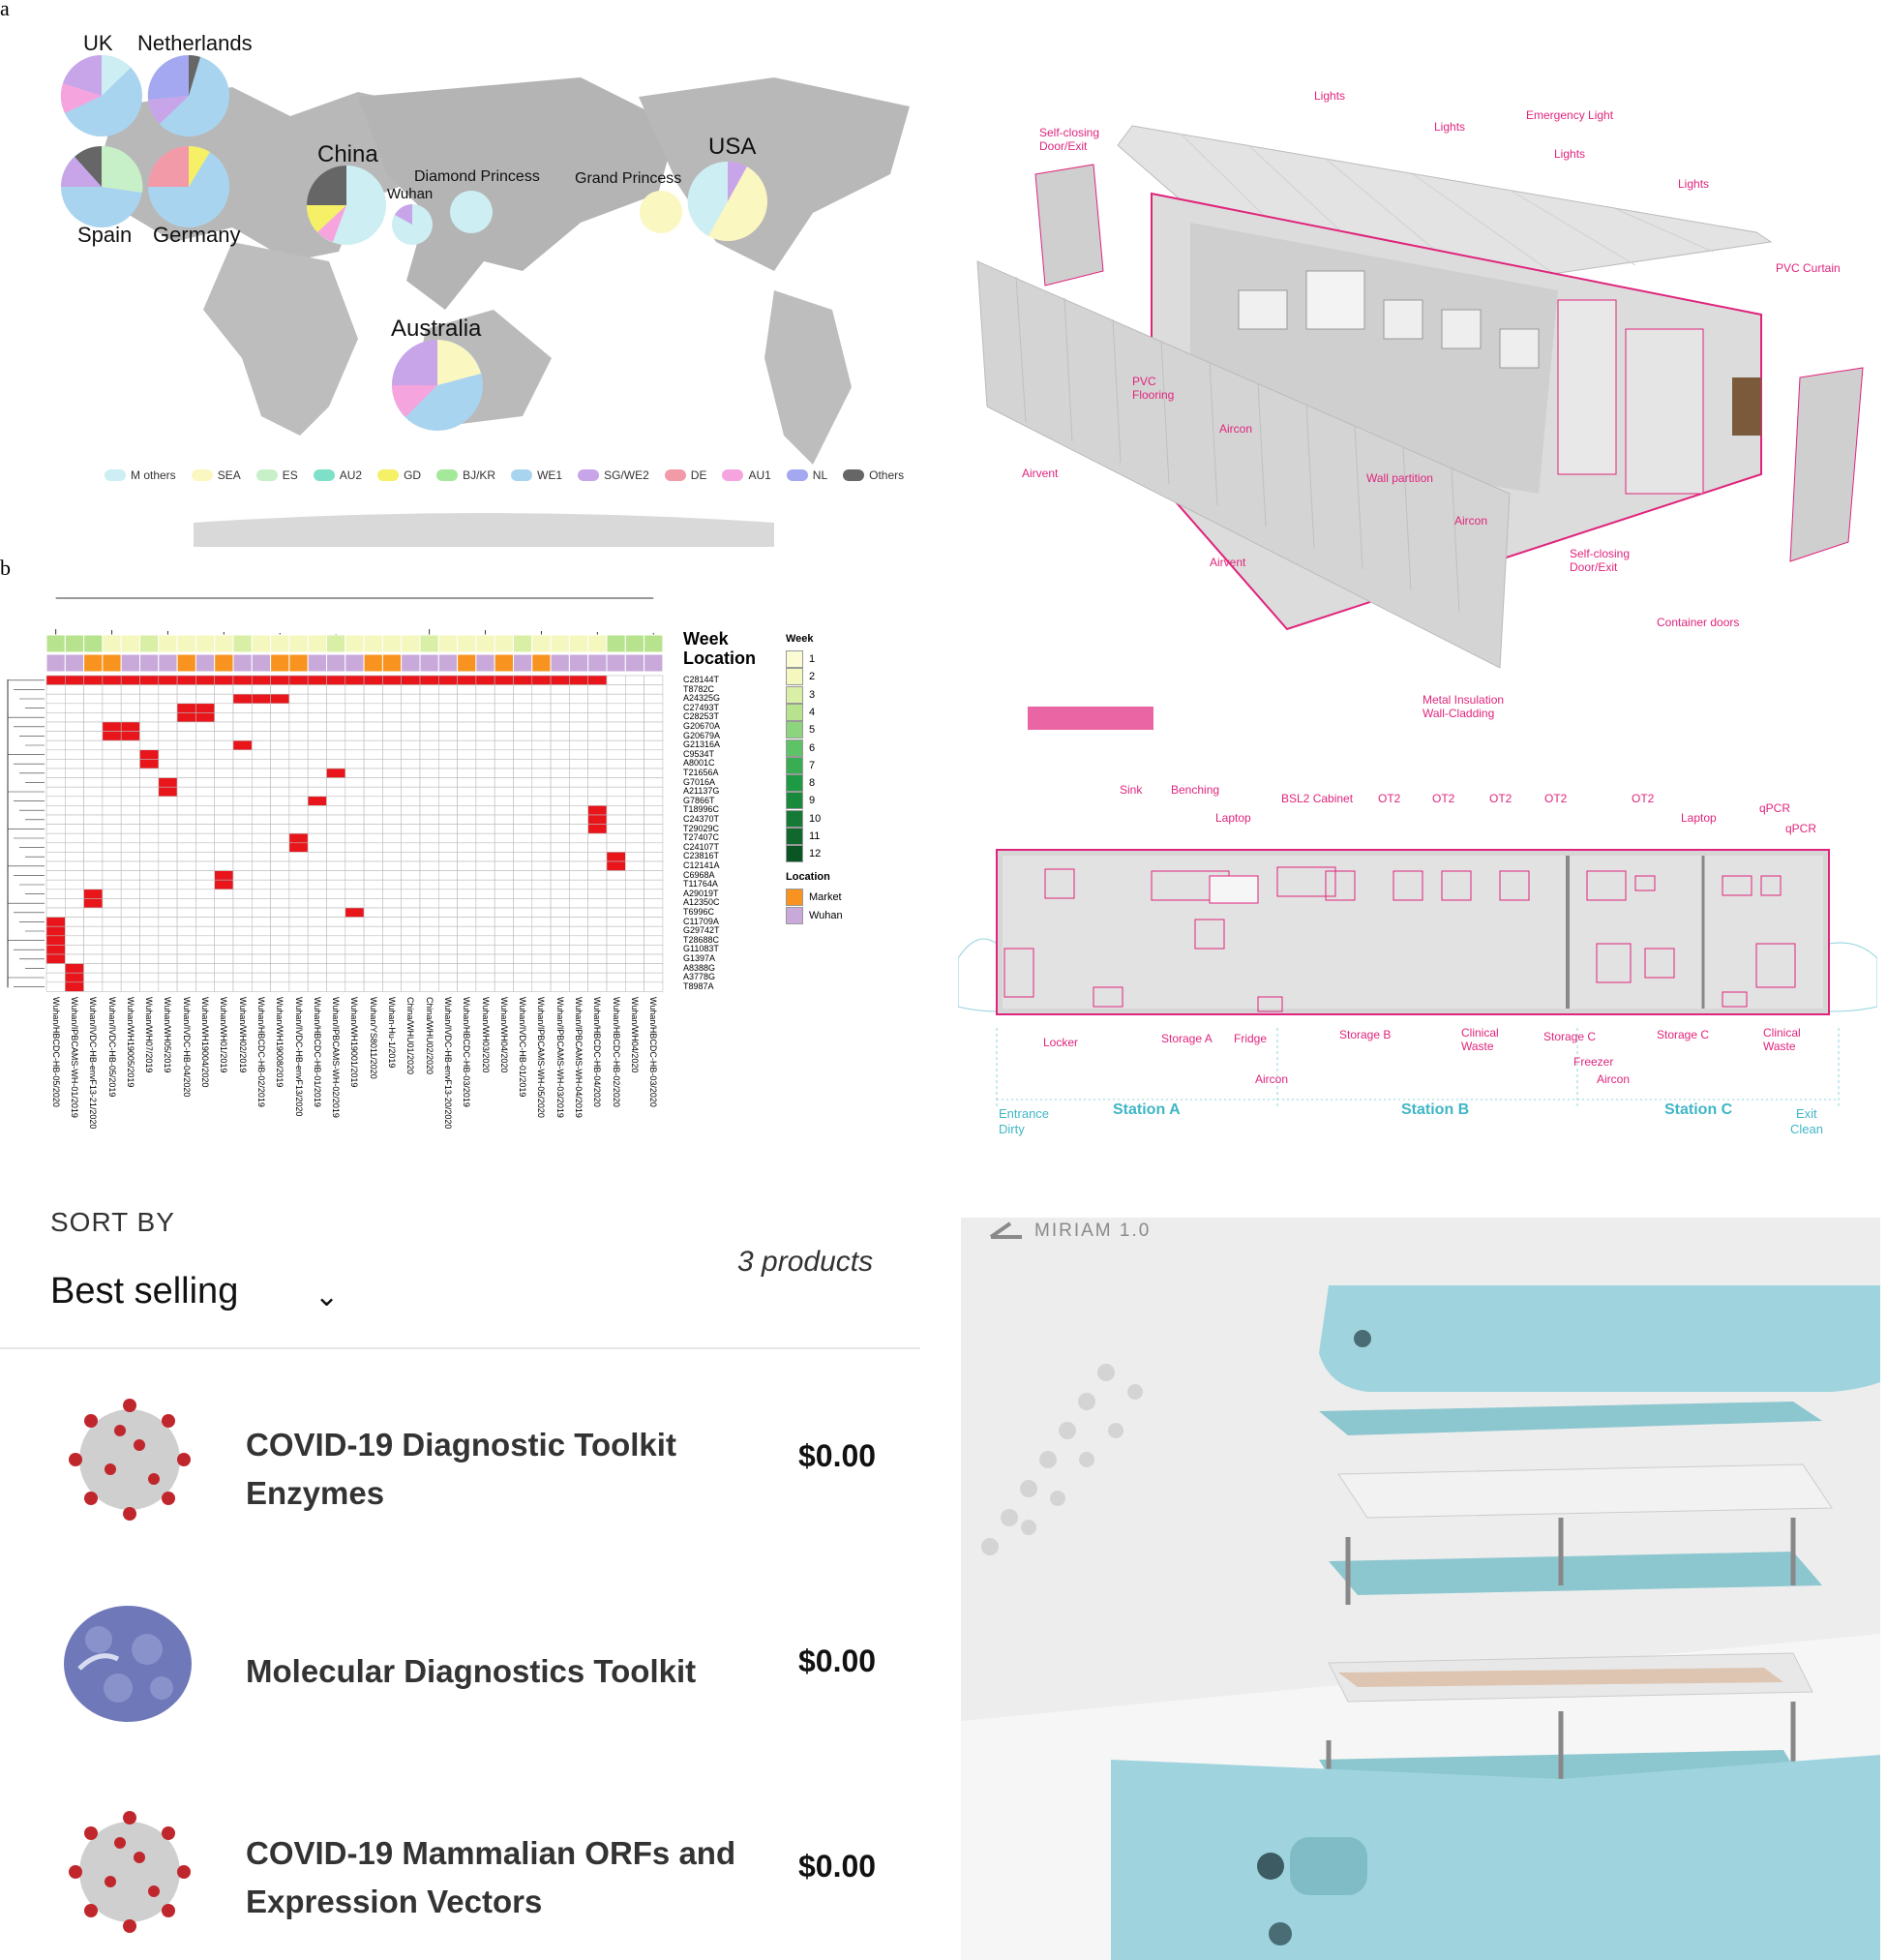 This screenshot has width=1887, height=1960. What do you see at coordinates (887, 475) in the screenshot?
I see `map-legend-label: Others` at bounding box center [887, 475].